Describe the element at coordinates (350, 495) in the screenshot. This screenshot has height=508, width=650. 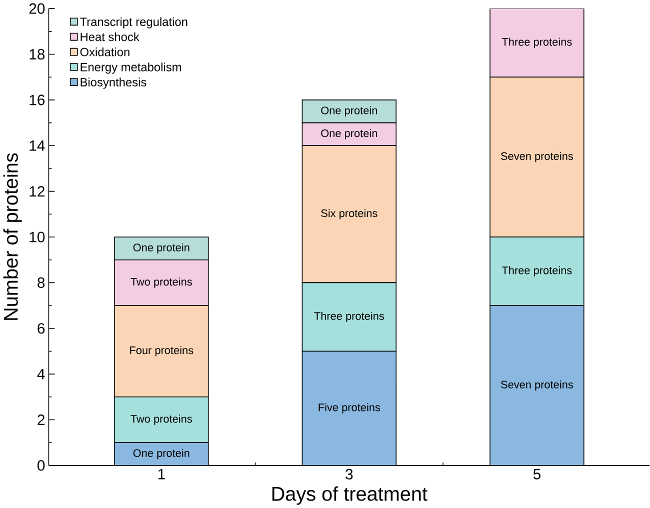
I see `x-axis-title: Days of treatment` at that location.